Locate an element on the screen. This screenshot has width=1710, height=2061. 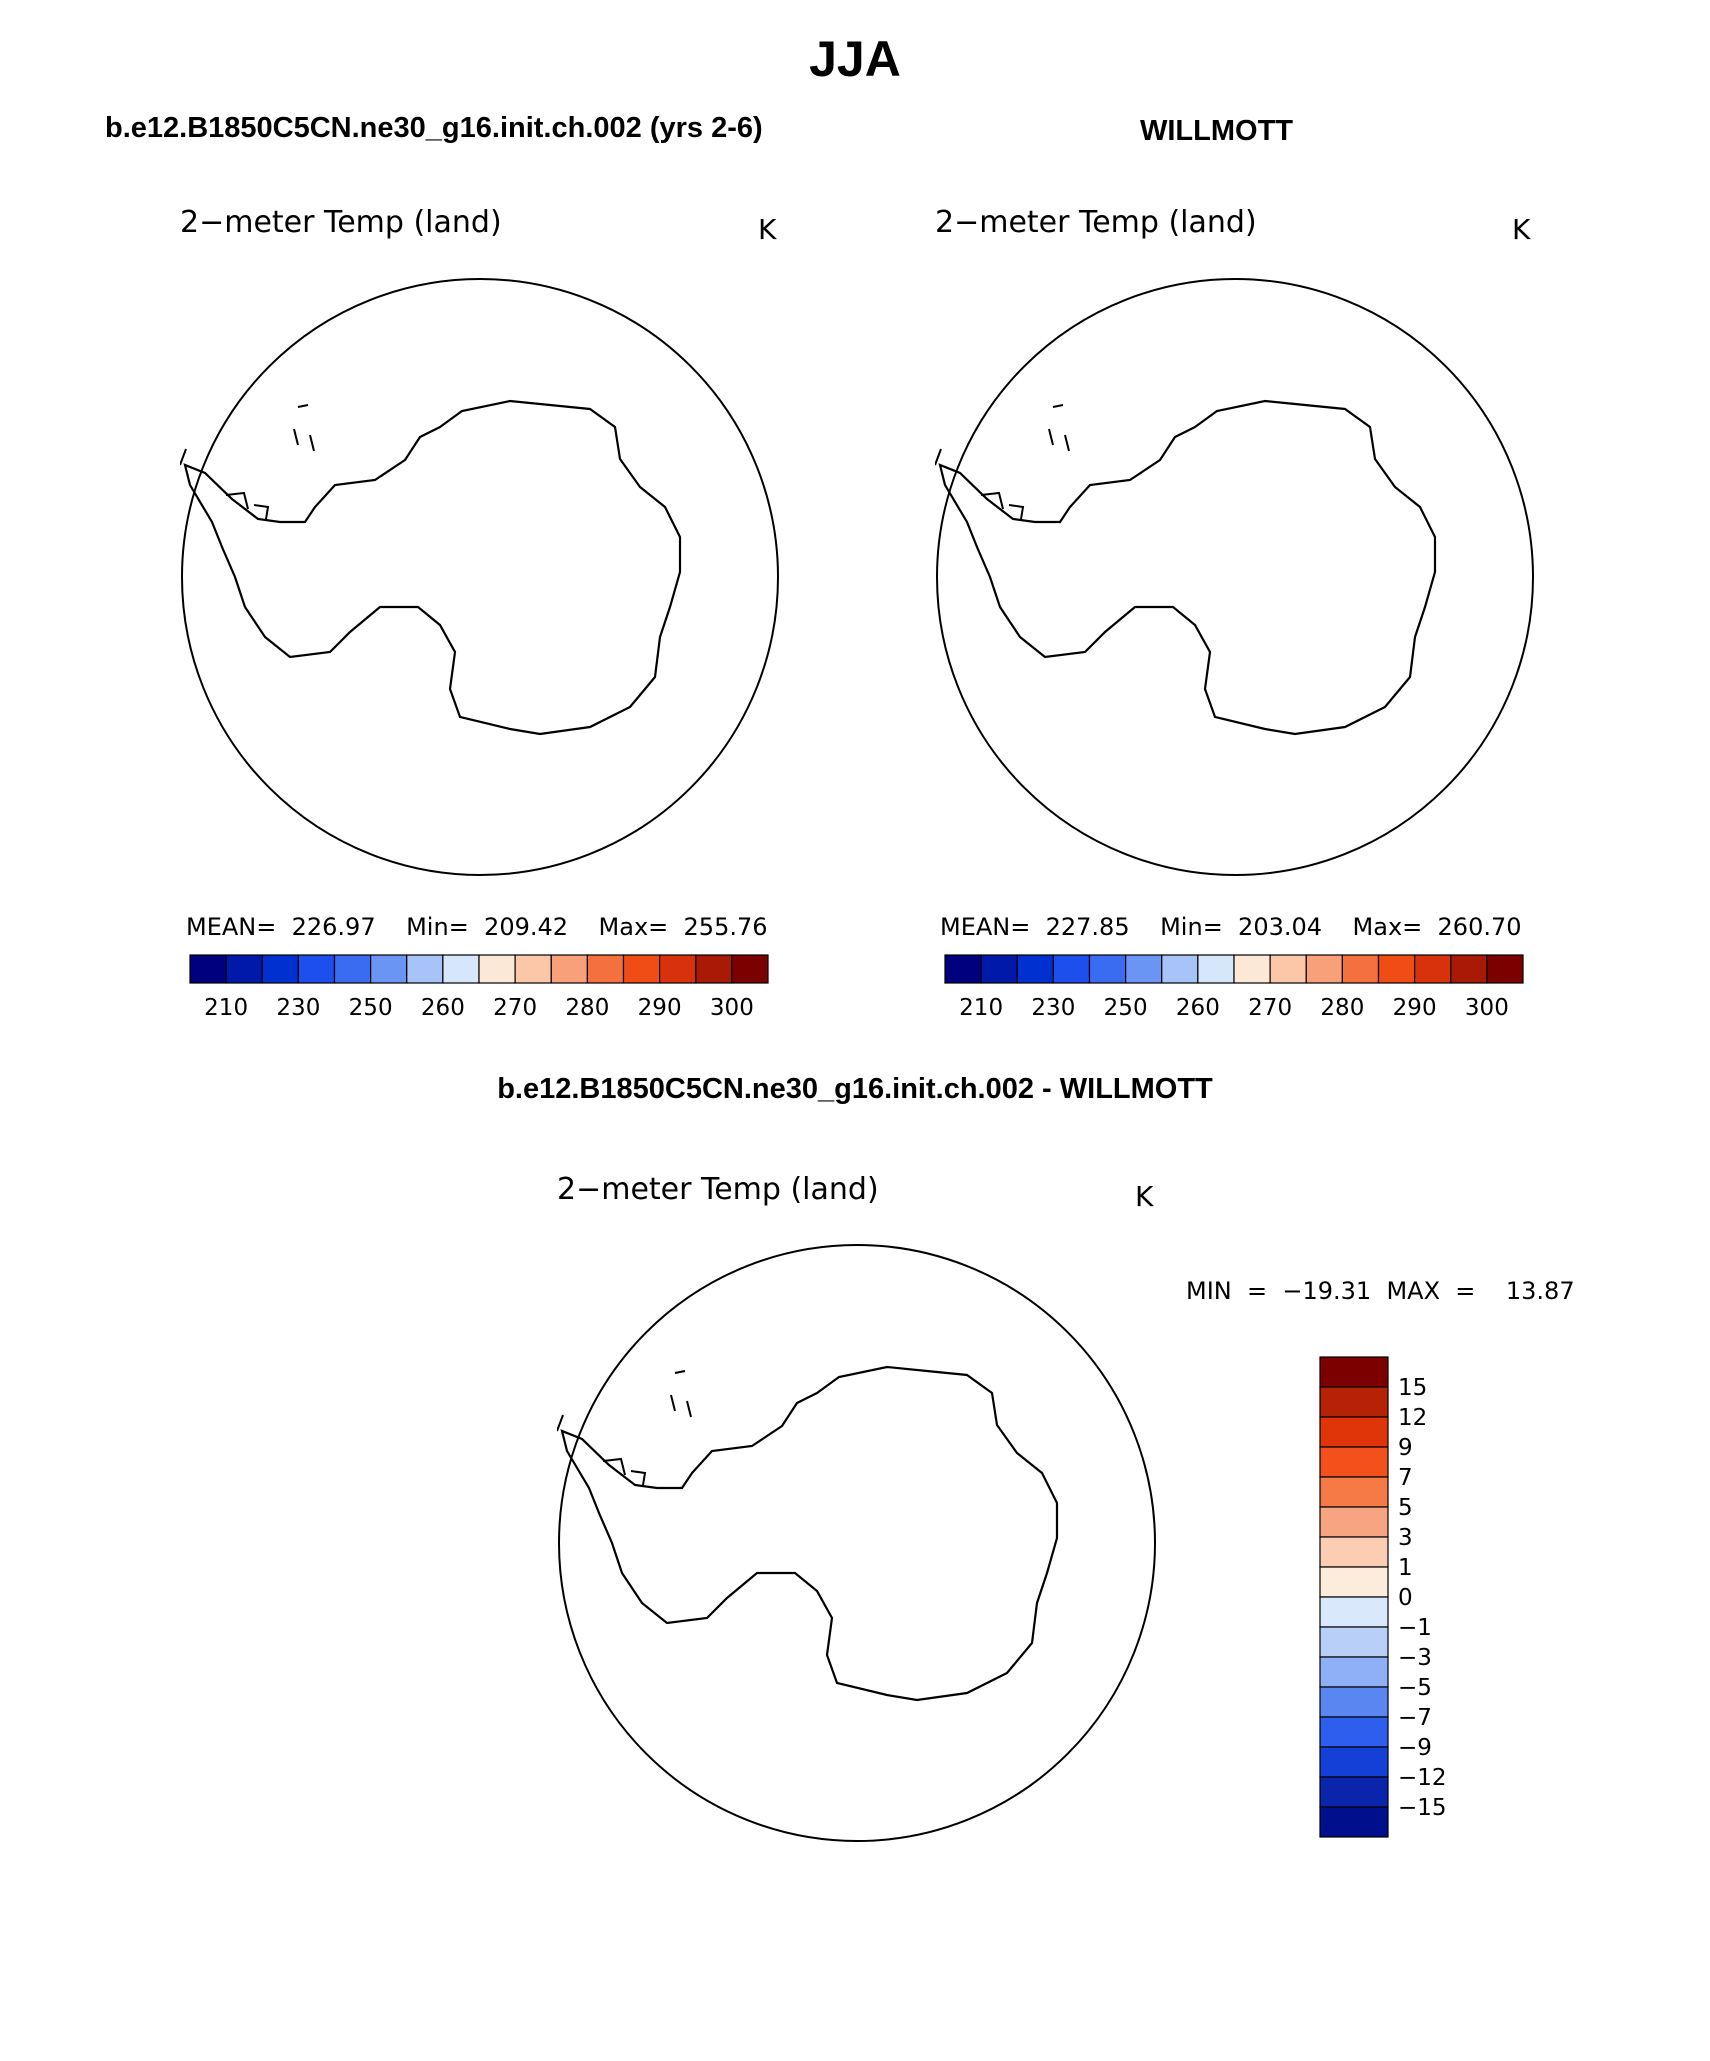
diff-colorbar-tick-label: 15 is located at coordinates (1412, 1388).